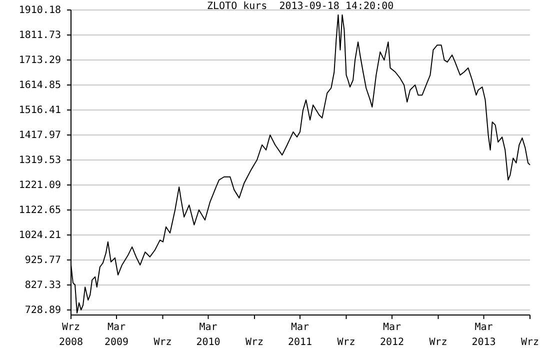 This screenshot has height=350, width=550. Describe the element at coordinates (39, 110) in the screenshot. I see `y-tick-label: 1516.41` at that location.